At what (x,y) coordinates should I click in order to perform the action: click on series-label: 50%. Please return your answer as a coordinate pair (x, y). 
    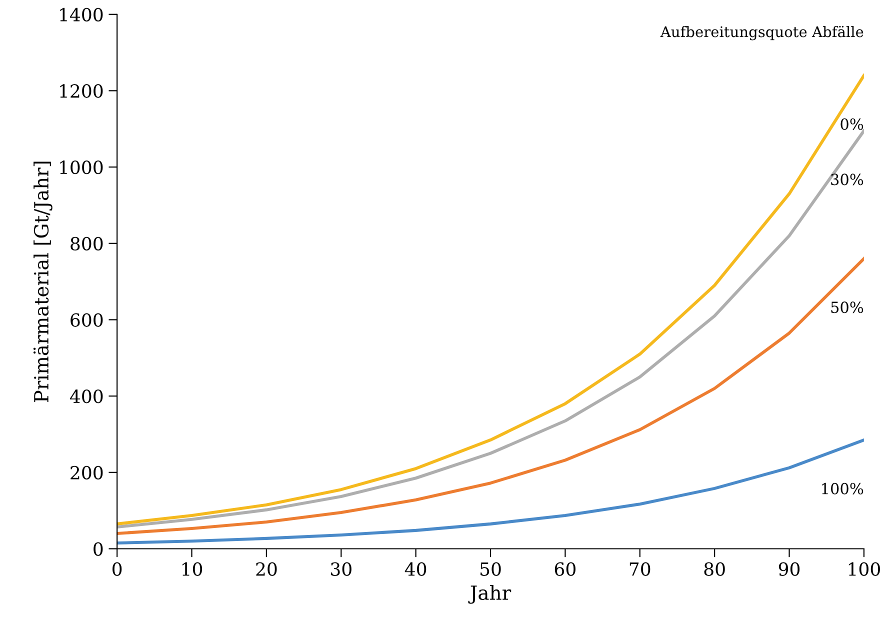
    Looking at the image, I should click on (847, 308).